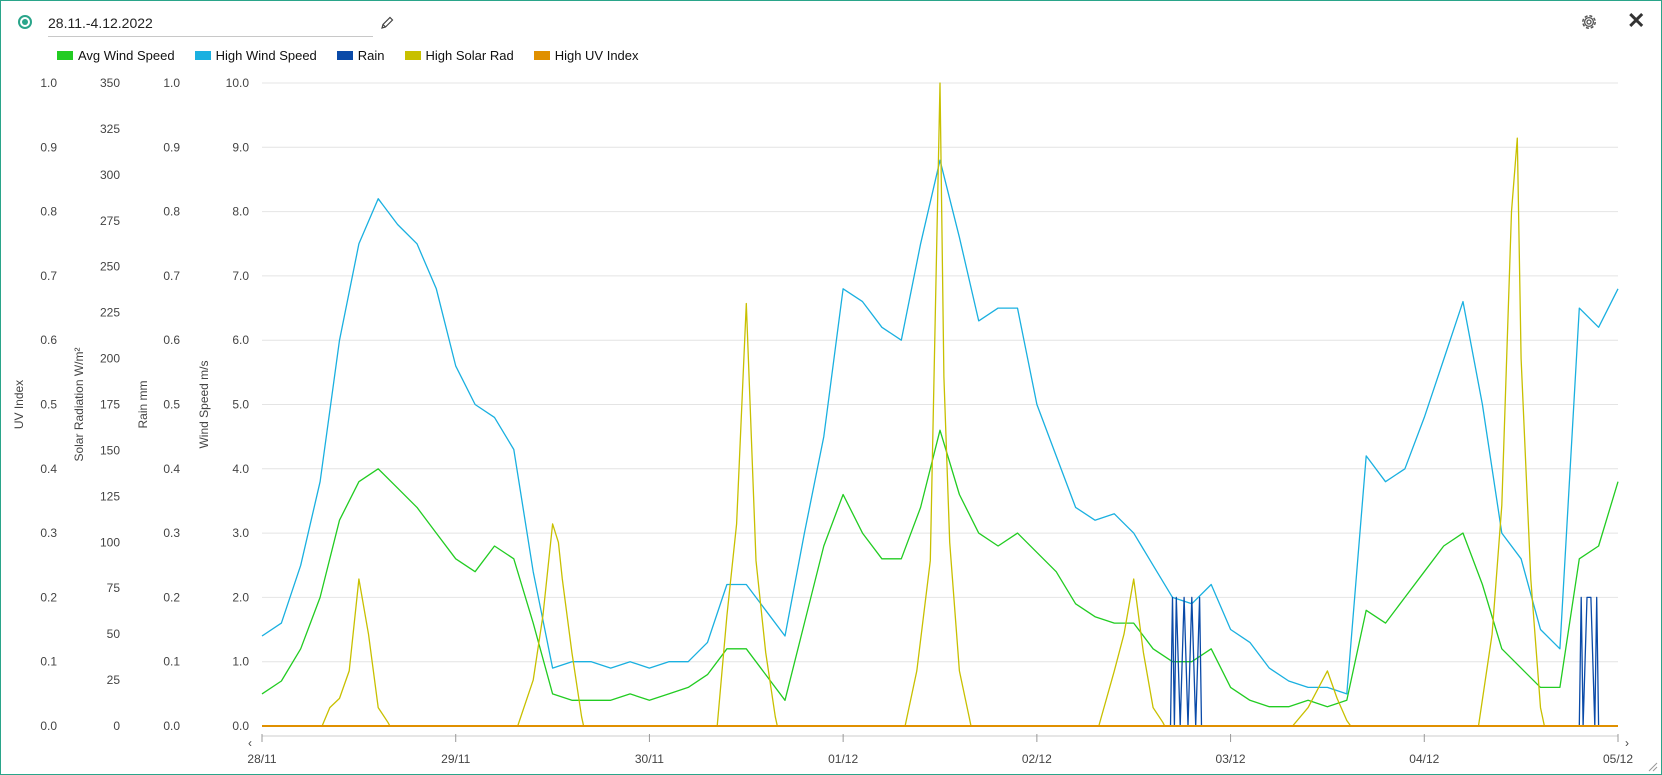 This screenshot has height=775, width=1662. Describe the element at coordinates (649, 759) in the screenshot. I see `x-tick-label: 30/11` at that location.